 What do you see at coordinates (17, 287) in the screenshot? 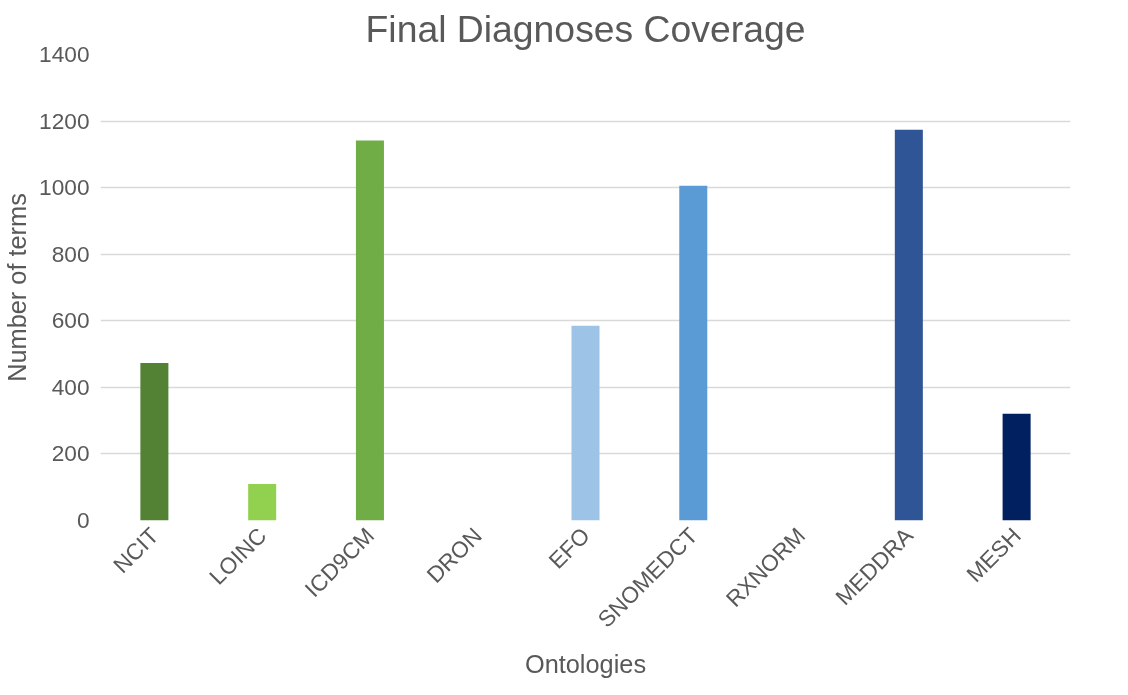
I see `y-axis-title: Number of terms` at bounding box center [17, 287].